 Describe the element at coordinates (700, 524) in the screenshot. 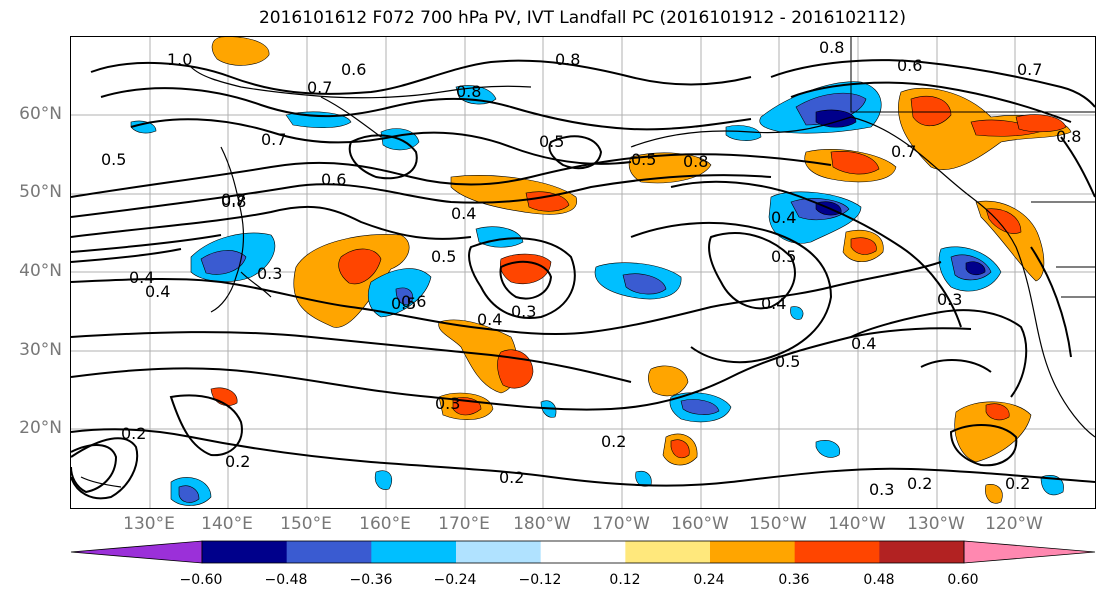

I see `lon-label: 160°W` at that location.